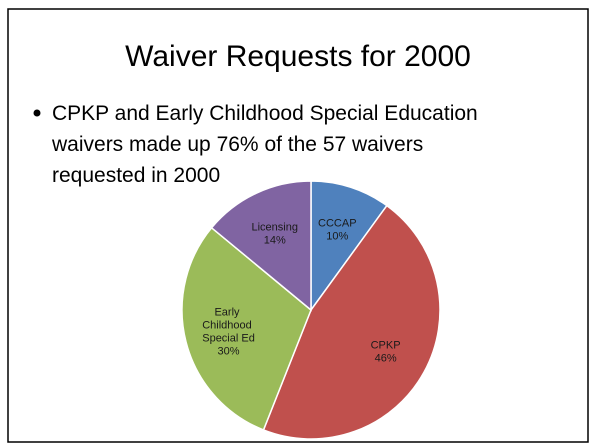 The image size is (596, 444). What do you see at coordinates (136, 175) in the screenshot?
I see `bullet-line: requested in 2000` at bounding box center [136, 175].